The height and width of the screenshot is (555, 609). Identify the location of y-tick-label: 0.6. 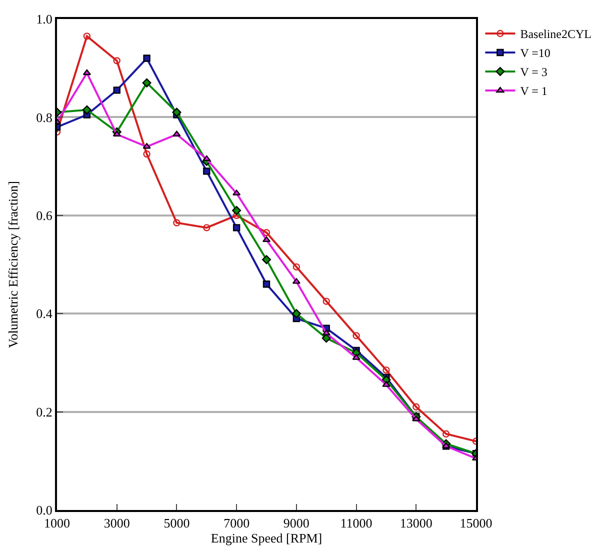
(44, 215).